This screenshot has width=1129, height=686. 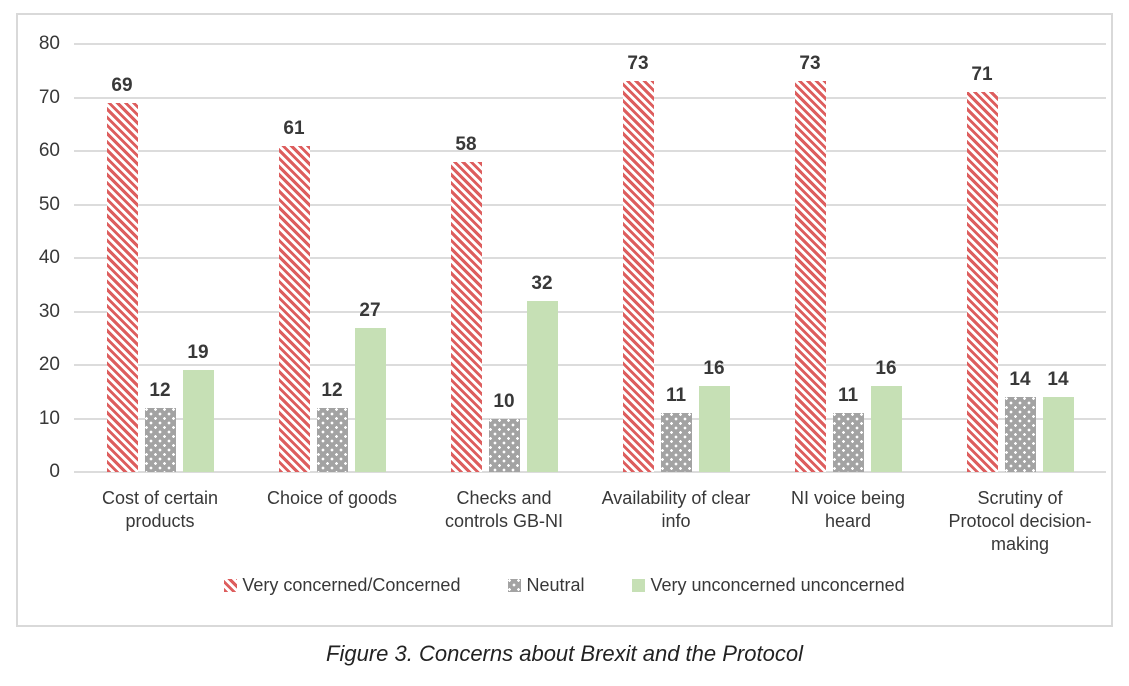 I want to click on bar-value-label: 61, so click(x=294, y=128).